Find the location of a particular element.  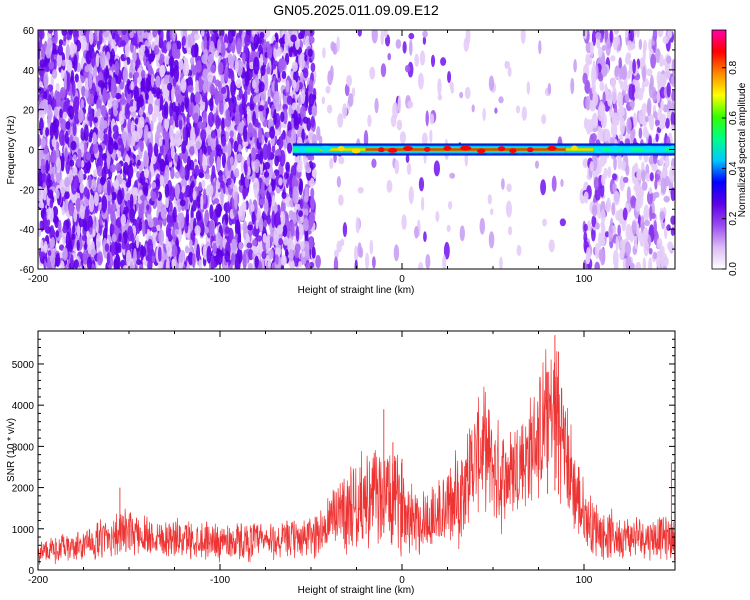

spectrogram-x-tick-label: 100 is located at coordinates (584, 279).